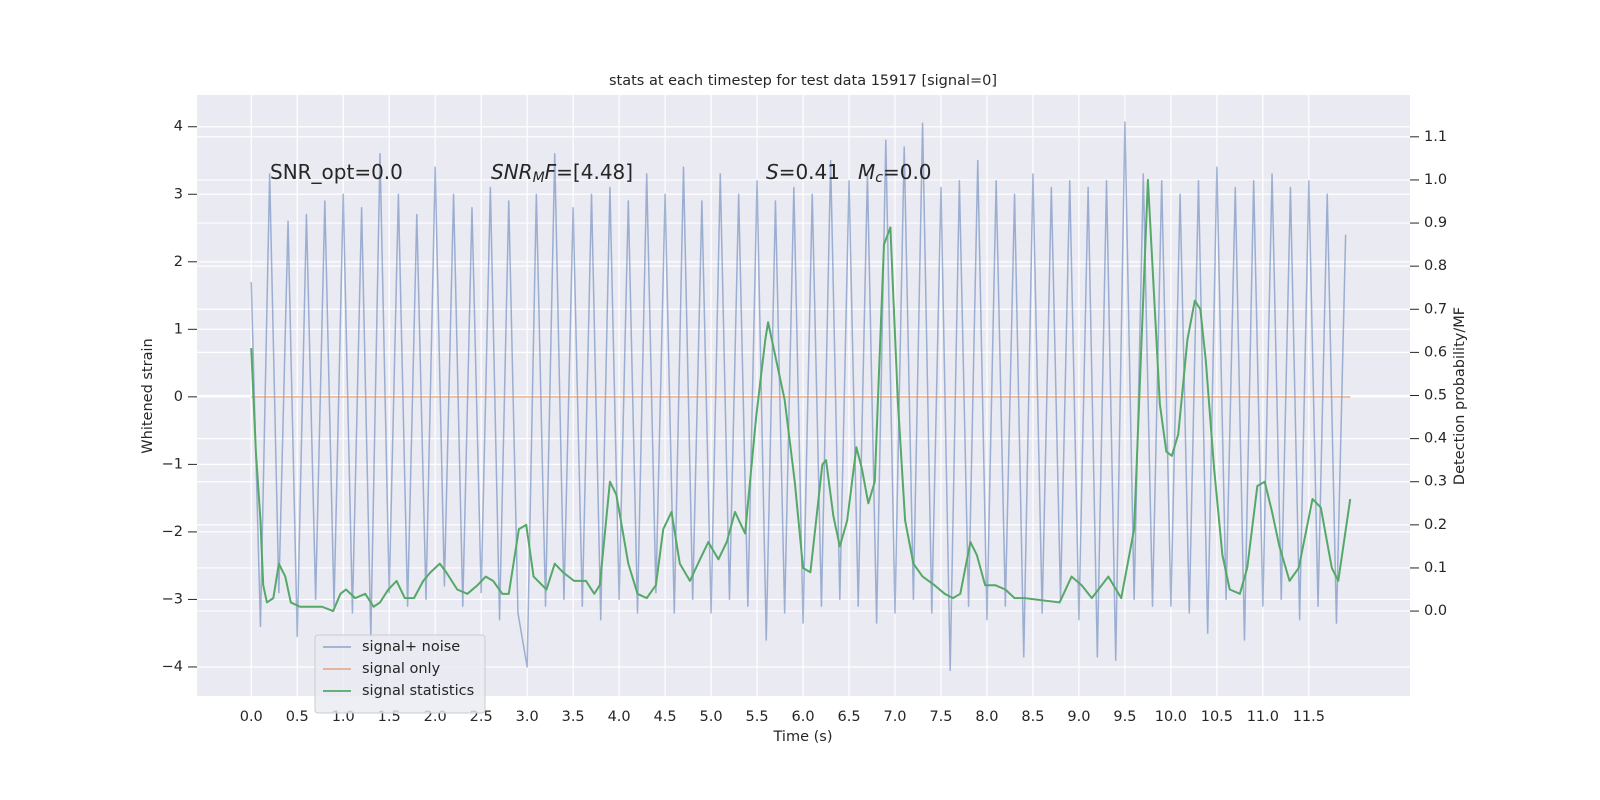 Image resolution: width=1600 pixels, height=800 pixels. I want to click on y-tick-label: 0, so click(178, 397).